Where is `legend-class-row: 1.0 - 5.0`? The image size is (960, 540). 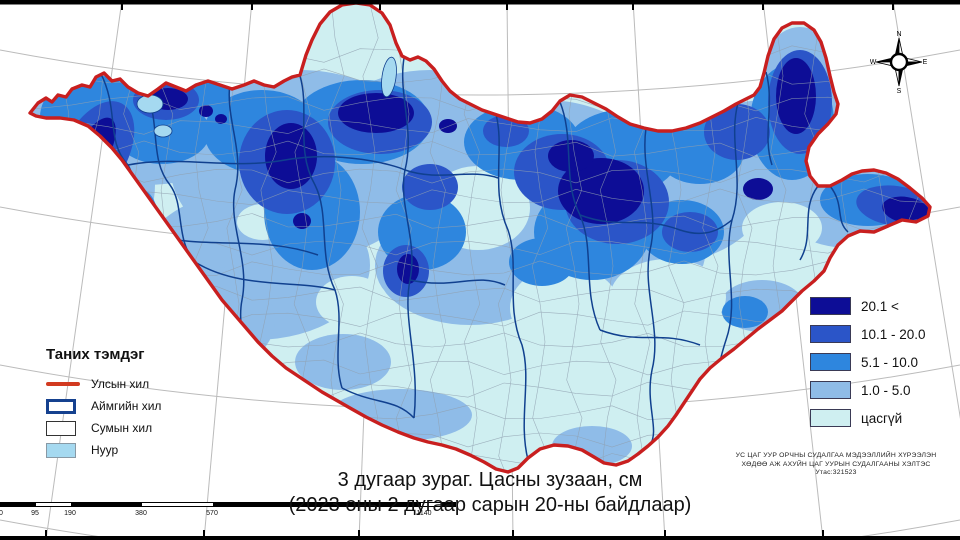
legend-class-row: 1.0 - 5.0 is located at coordinates (868, 390).